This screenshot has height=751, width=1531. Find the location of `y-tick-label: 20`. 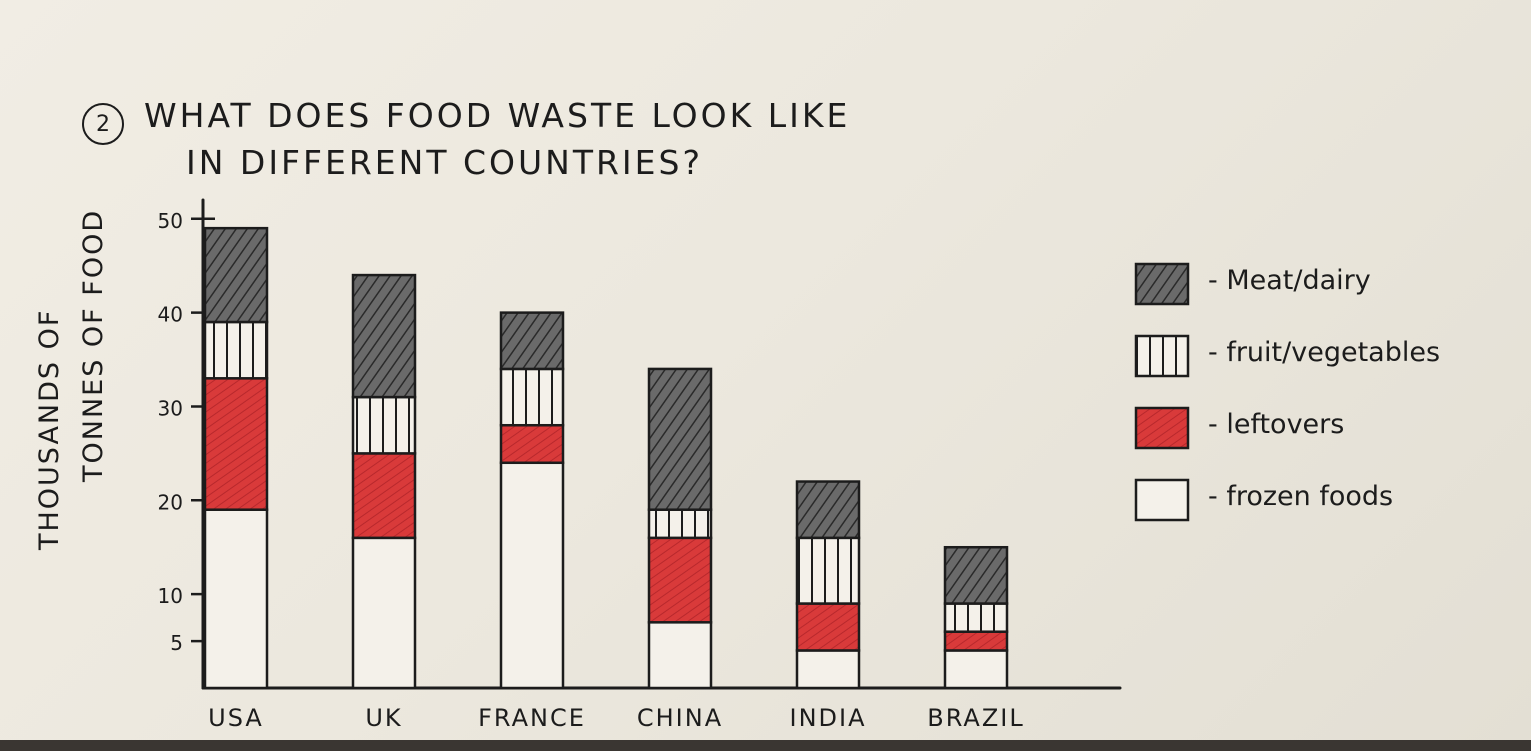

y-tick-label: 20 is located at coordinates (170, 502).